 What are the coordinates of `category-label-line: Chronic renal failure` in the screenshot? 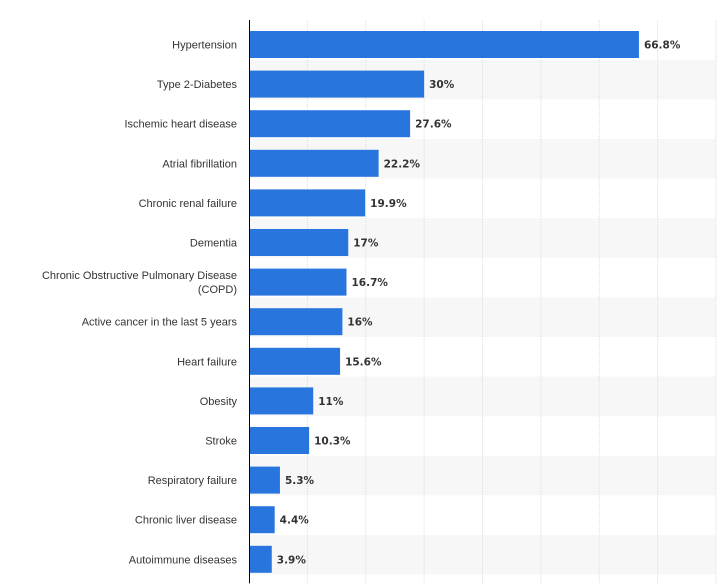 It's located at (188, 204).